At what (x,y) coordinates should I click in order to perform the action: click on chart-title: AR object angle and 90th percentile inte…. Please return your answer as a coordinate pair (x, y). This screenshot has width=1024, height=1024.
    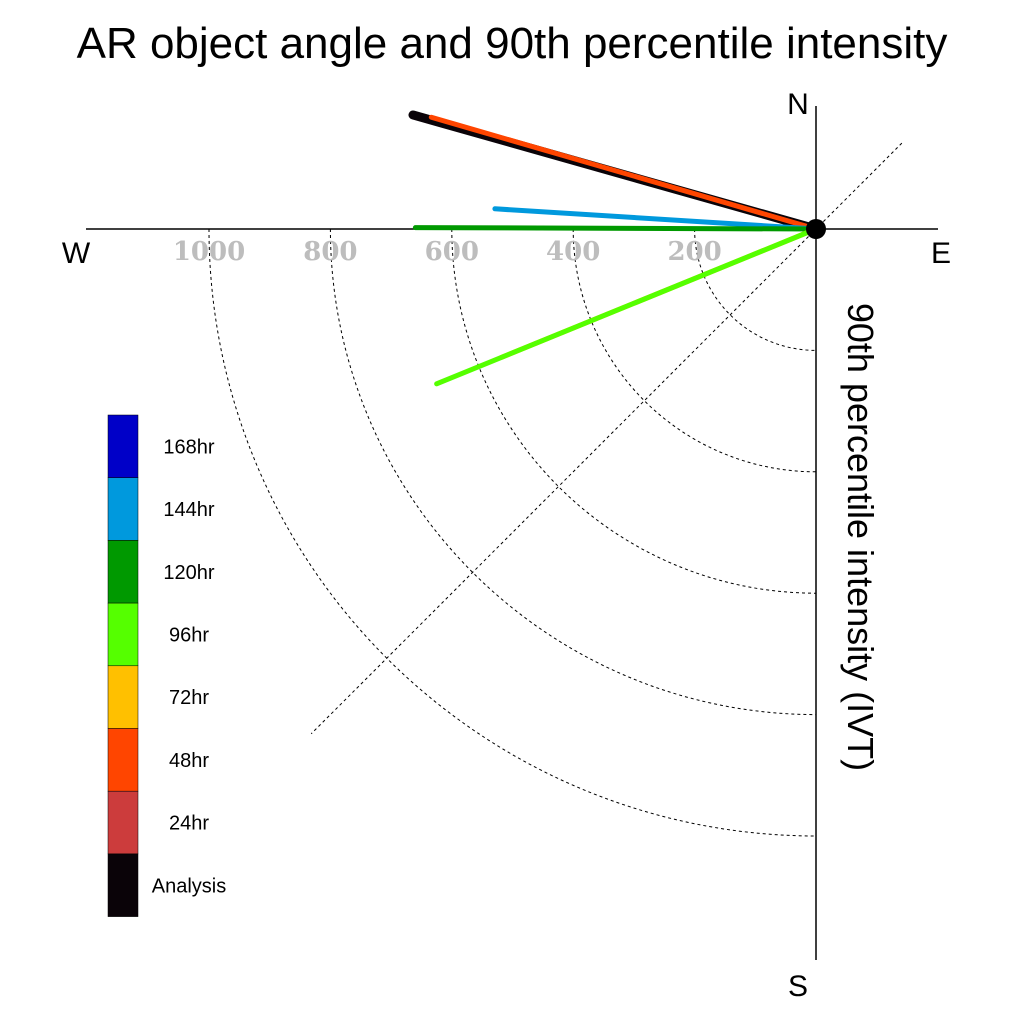
    Looking at the image, I should click on (512, 43).